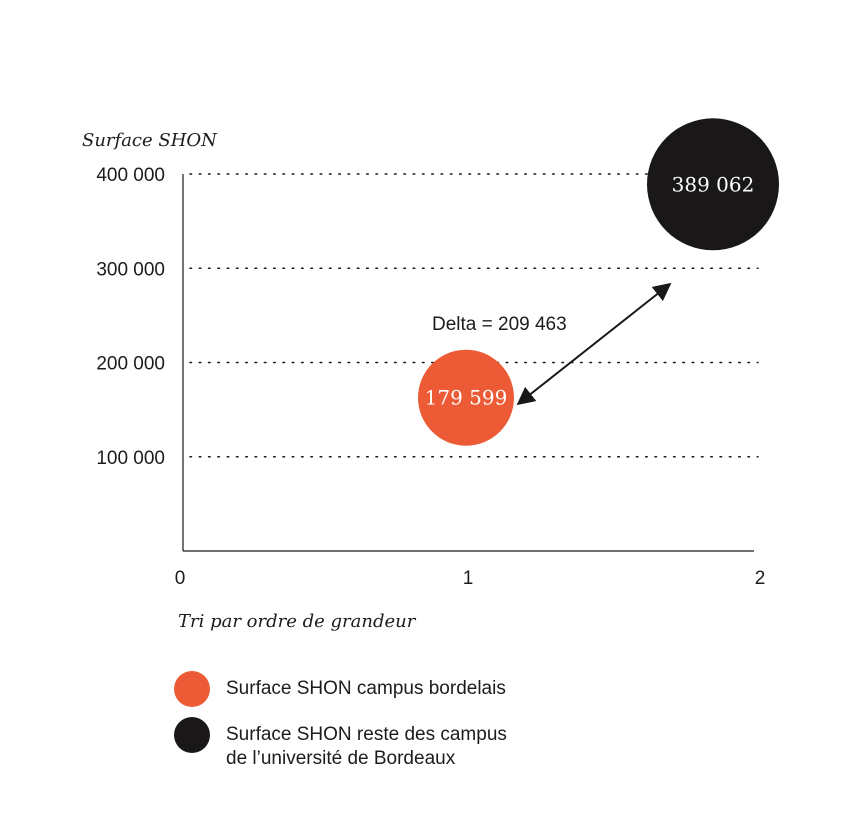 This screenshot has height=837, width=867. I want to click on x-ticks: 0 1 2, so click(470, 578).